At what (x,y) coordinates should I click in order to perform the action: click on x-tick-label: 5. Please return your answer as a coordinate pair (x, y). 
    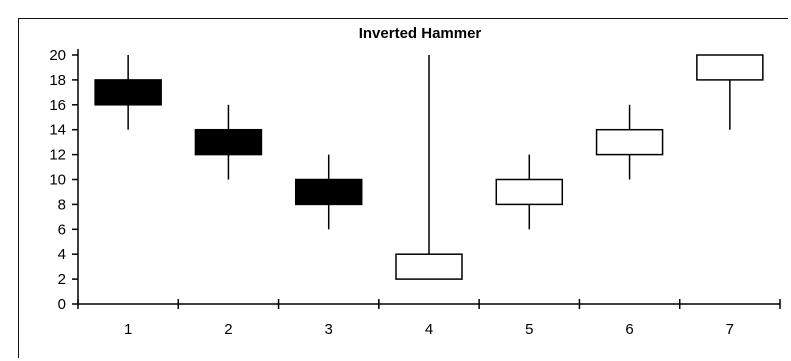
    Looking at the image, I should click on (529, 329).